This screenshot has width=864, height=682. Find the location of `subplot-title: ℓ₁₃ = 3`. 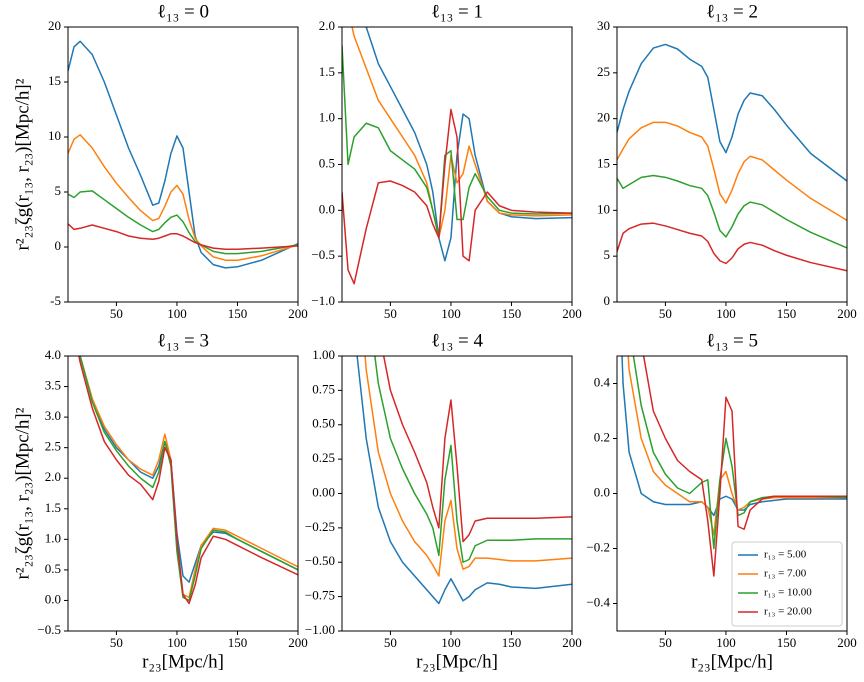

subplot-title: ℓ₁₃ = 3 is located at coordinates (183, 340).